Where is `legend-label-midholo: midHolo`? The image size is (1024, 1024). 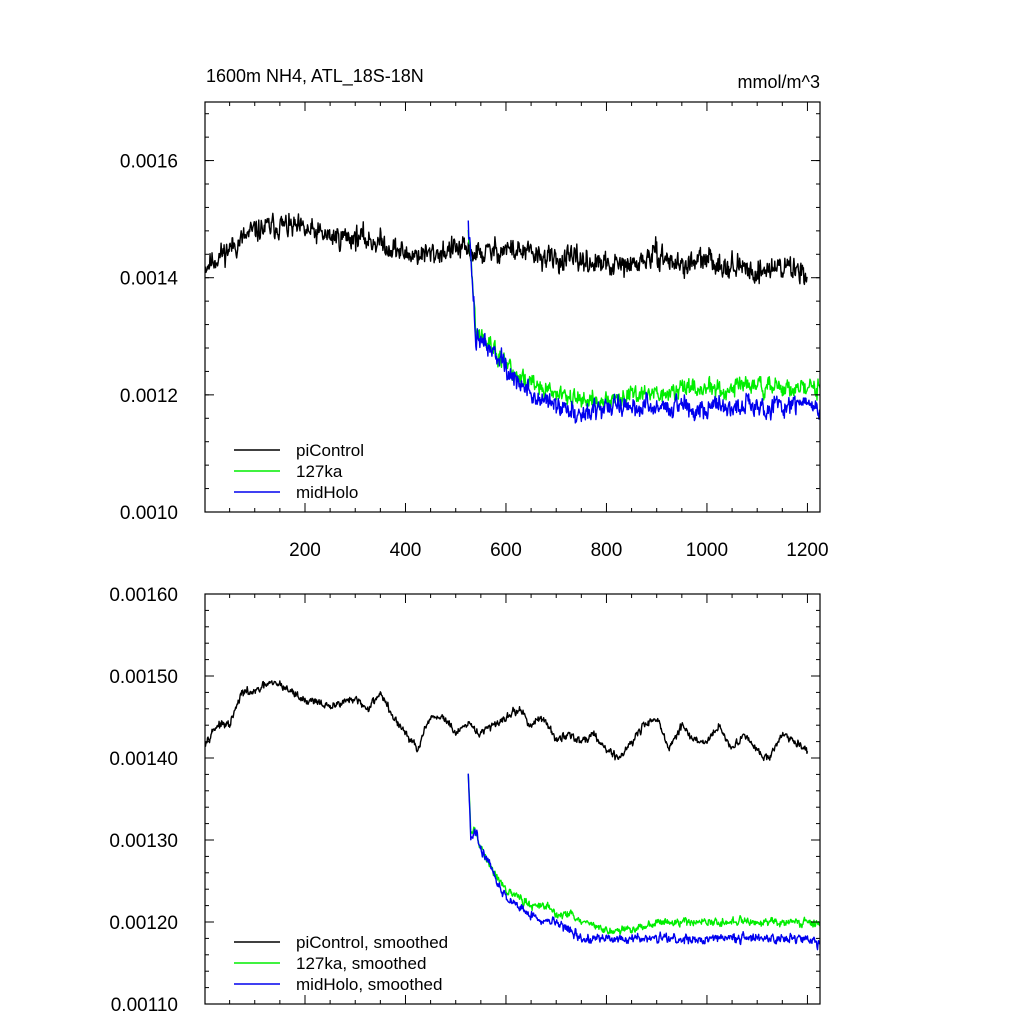
legend-label-midholo: midHolo is located at coordinates (327, 492).